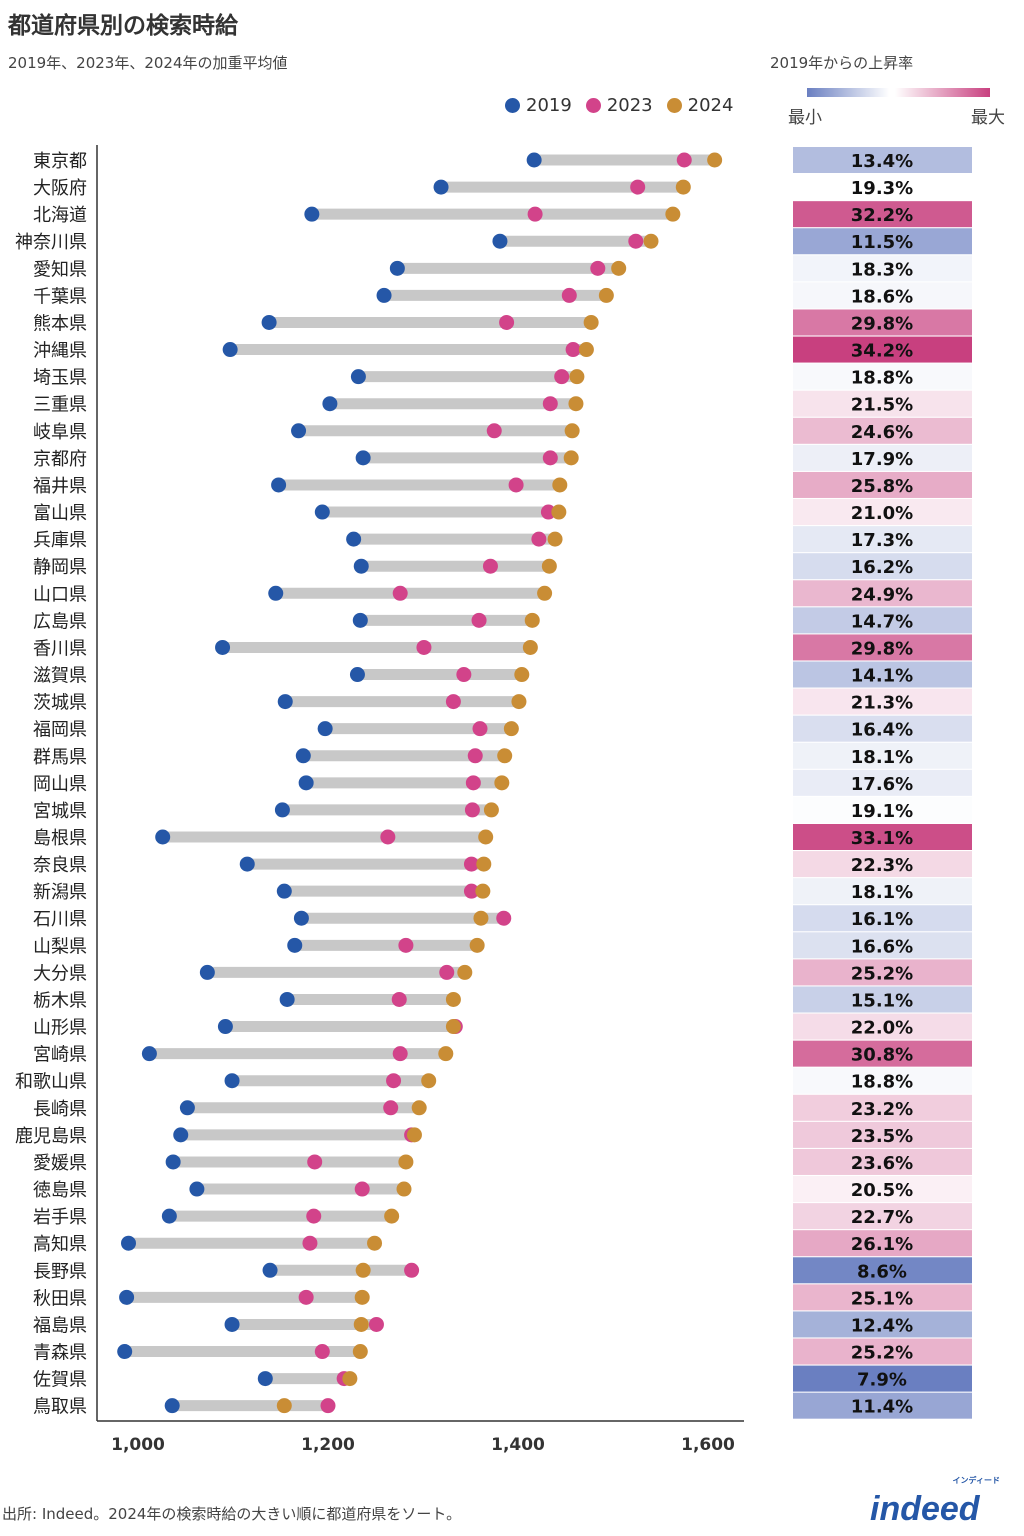  What do you see at coordinates (512, 105) in the screenshot?
I see `legend-dot-2019` at bounding box center [512, 105].